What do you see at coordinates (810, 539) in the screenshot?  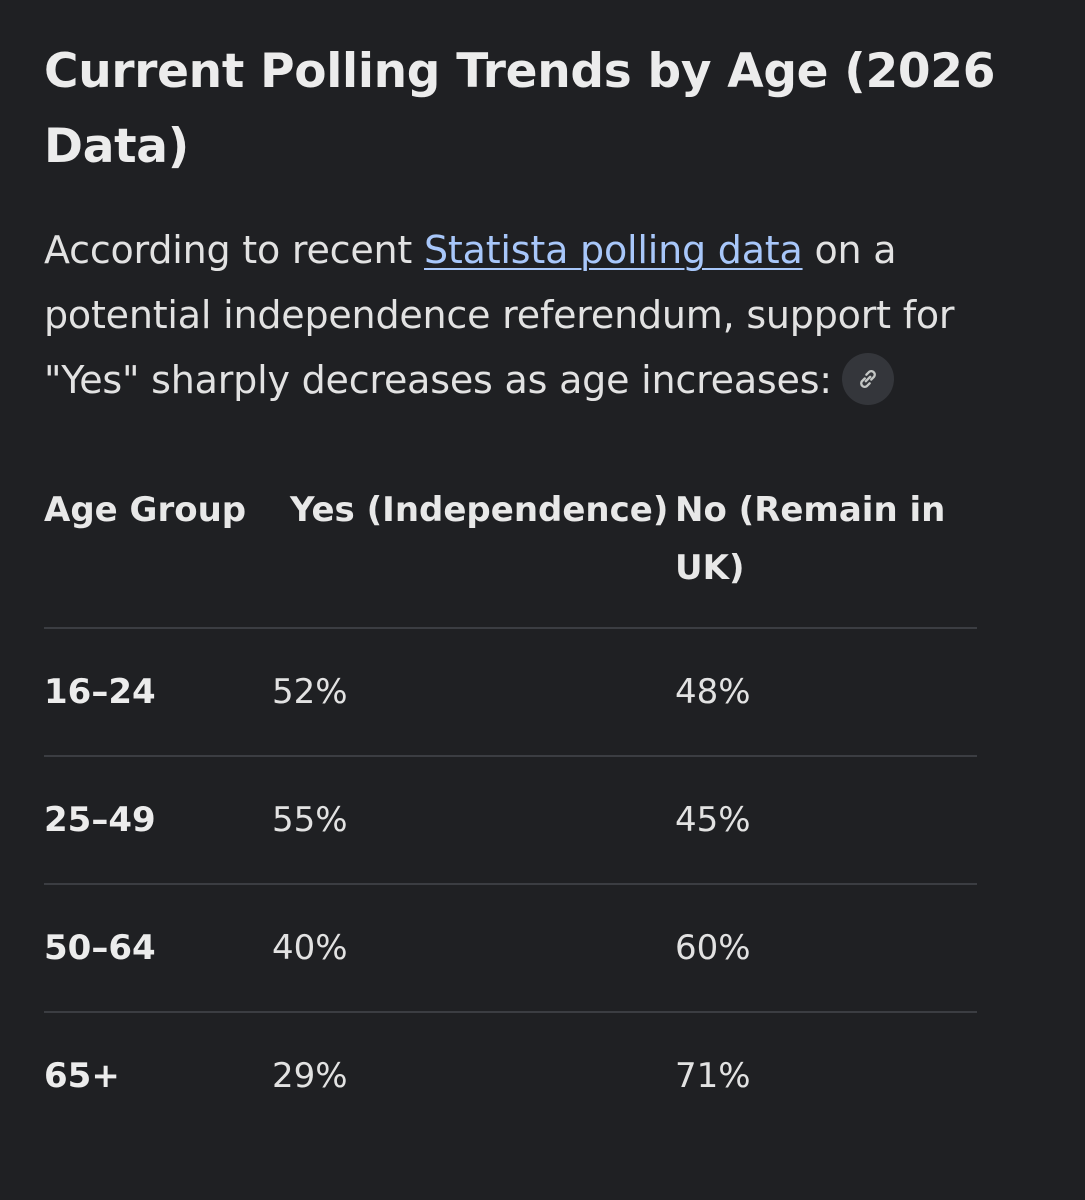 I see `header-no: No (Remain in UK)` at bounding box center [810, 539].